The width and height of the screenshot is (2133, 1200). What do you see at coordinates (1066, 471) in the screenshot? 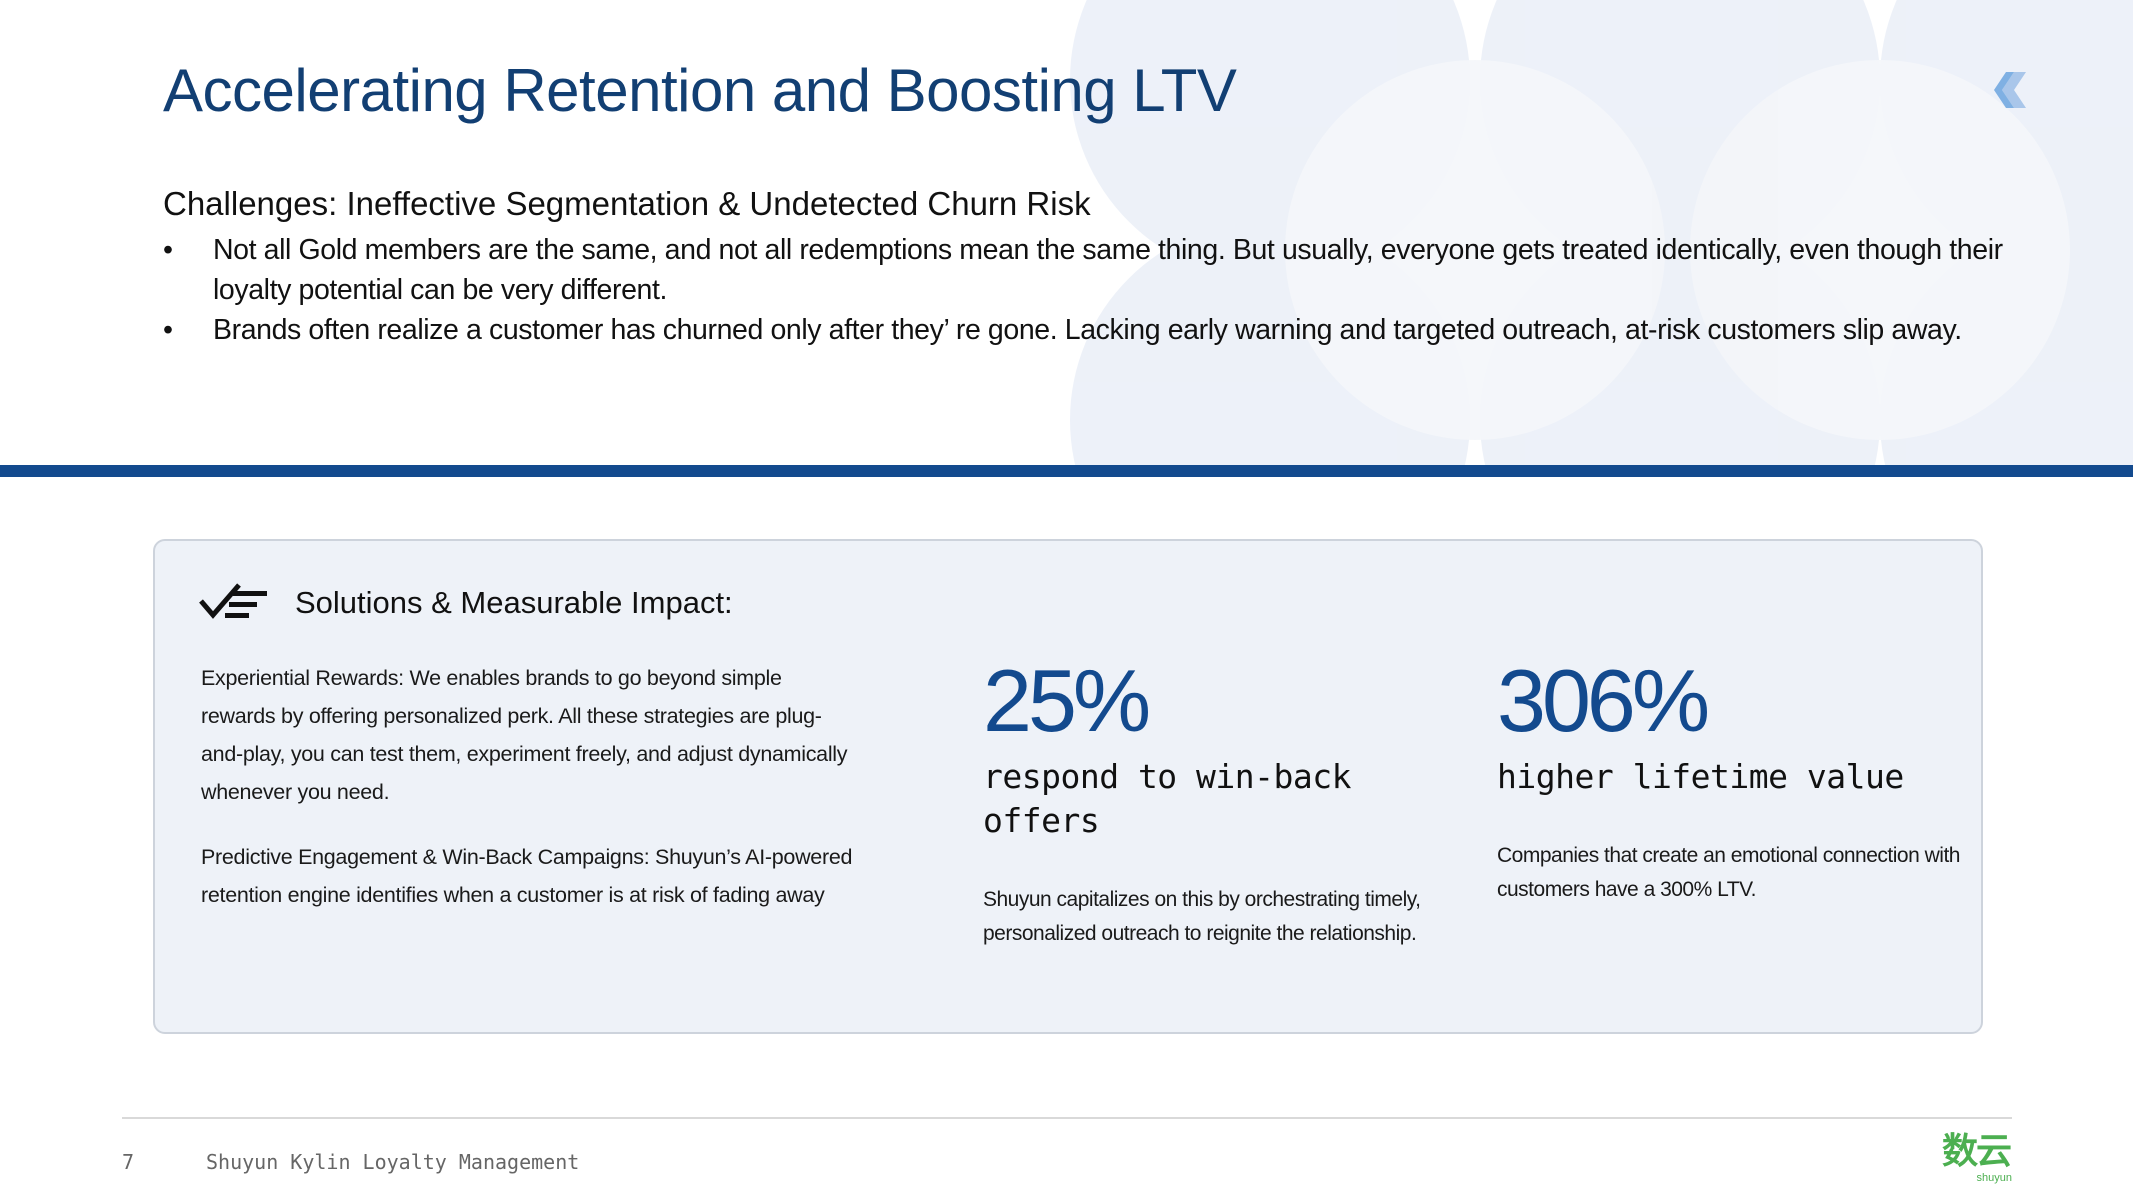
I see `section-divider` at bounding box center [1066, 471].